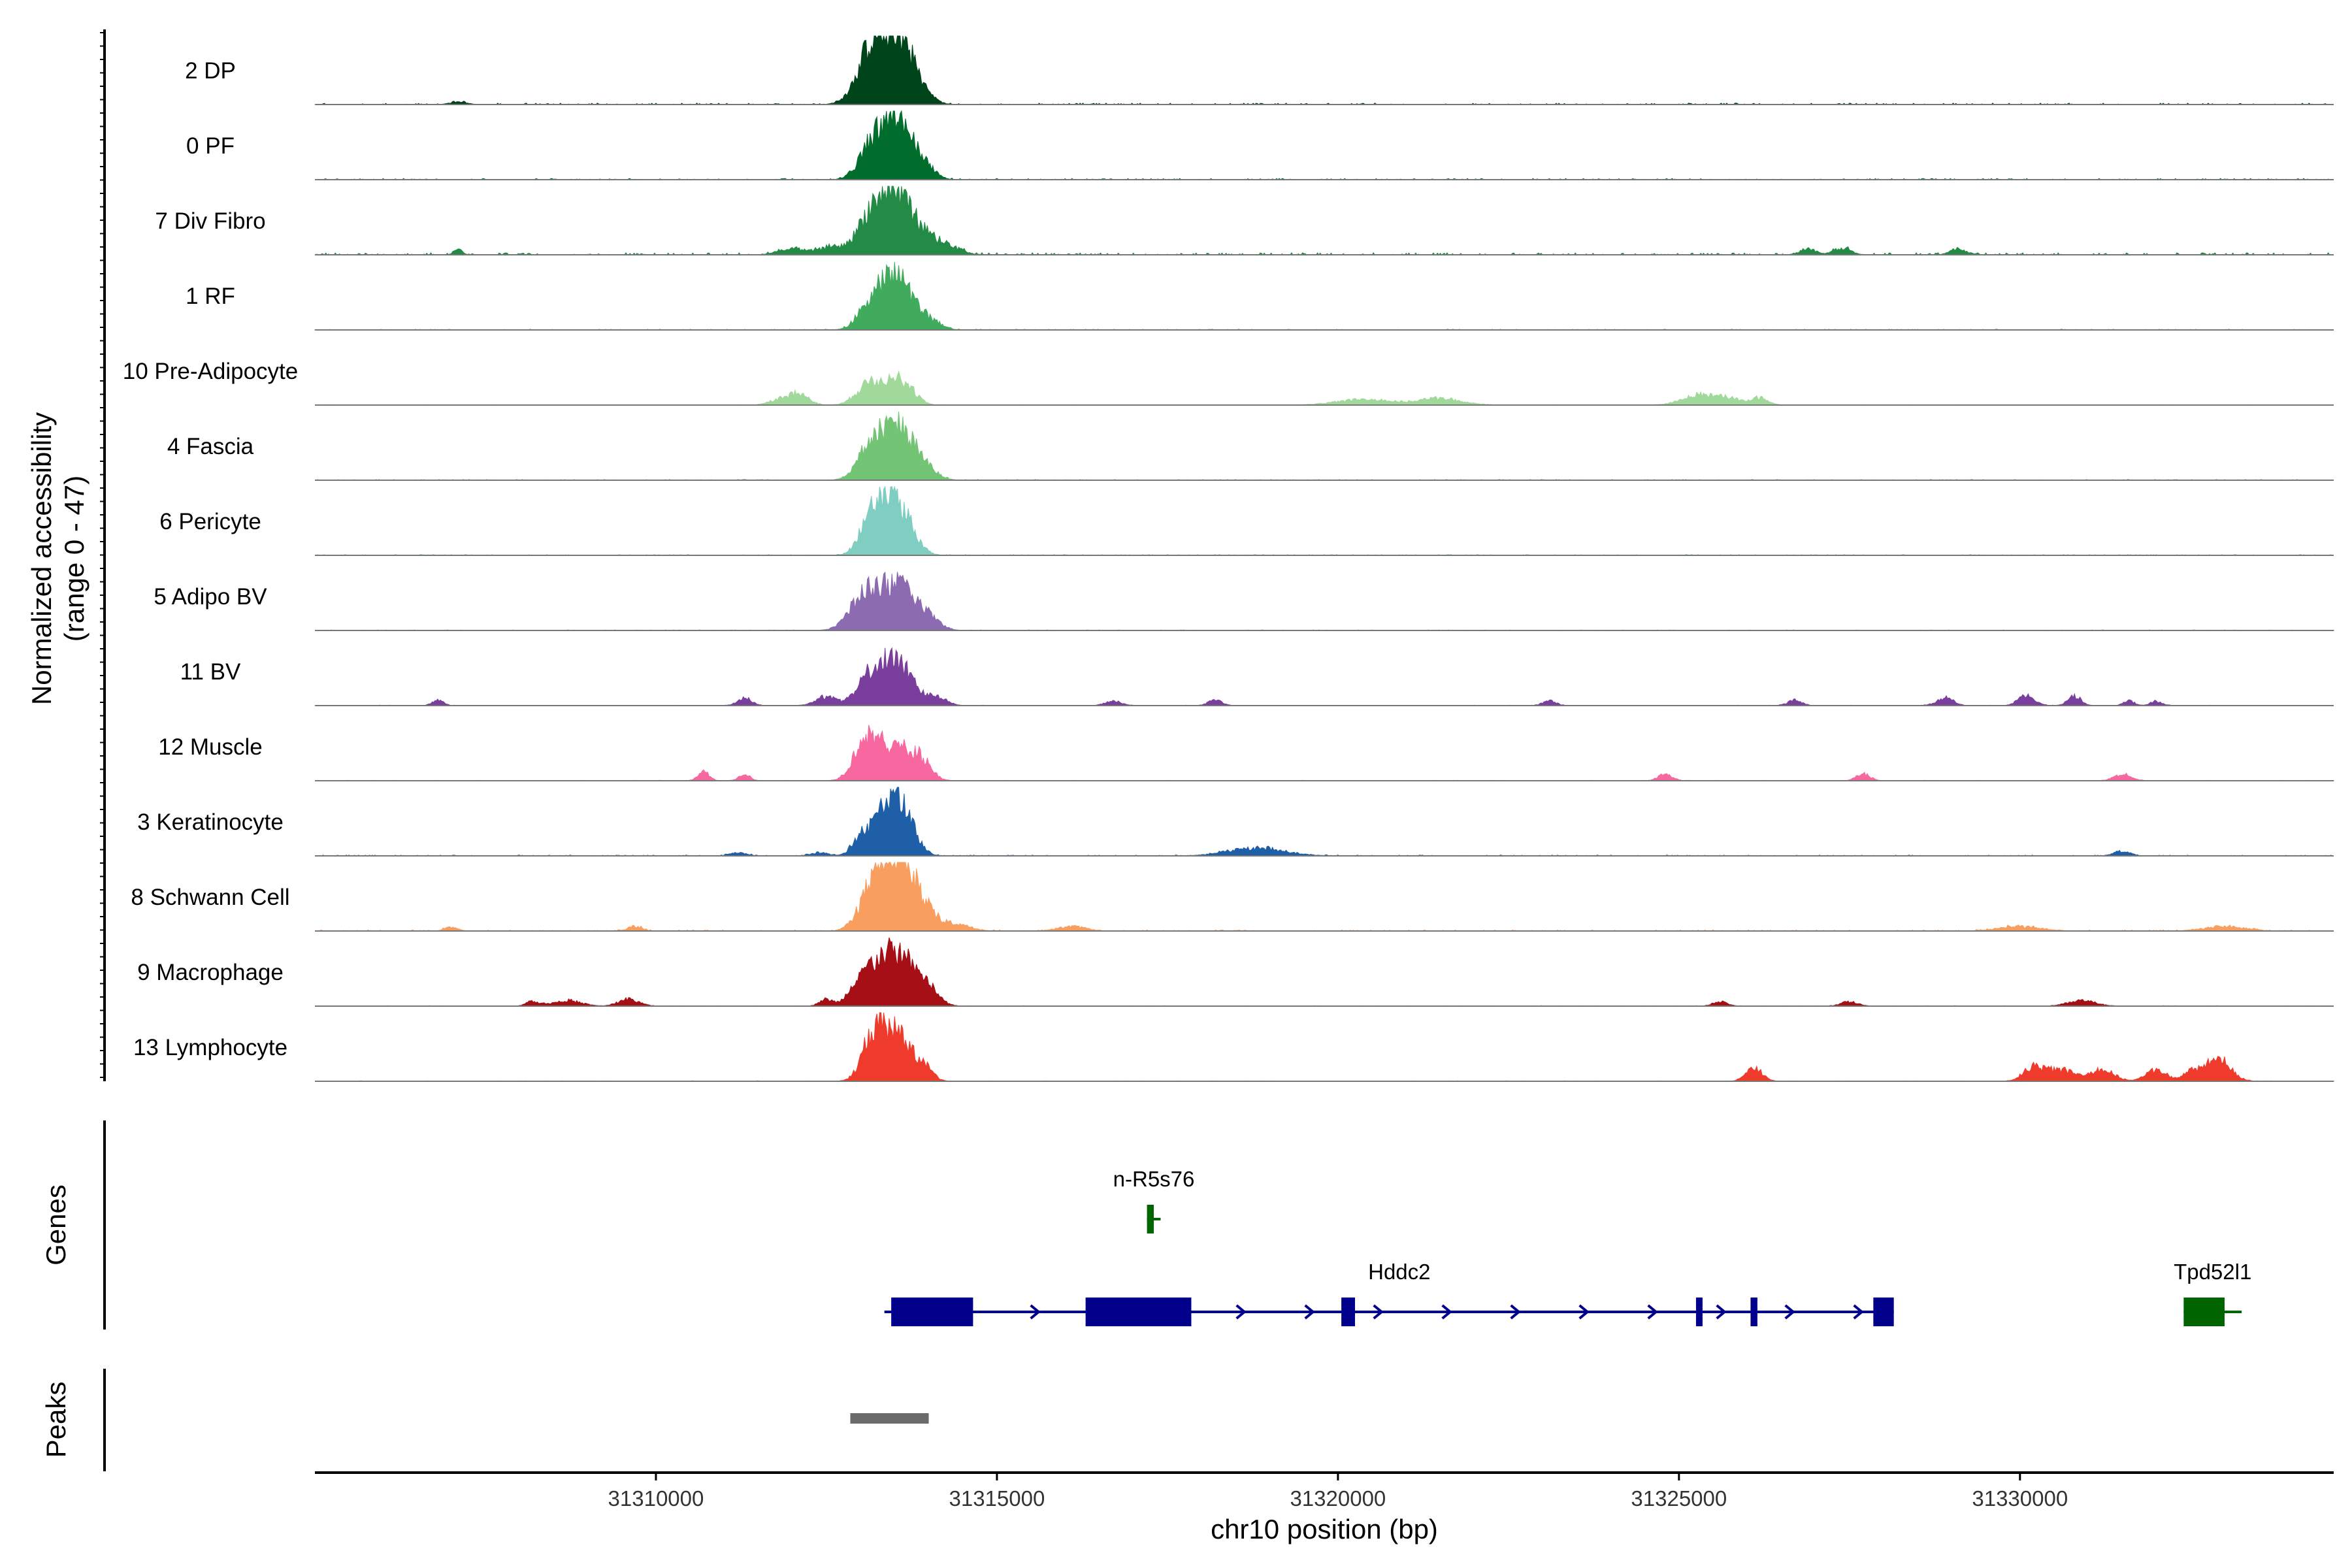  What do you see at coordinates (210, 897) in the screenshot?
I see `track-label: 8 Schwann Cell` at bounding box center [210, 897].